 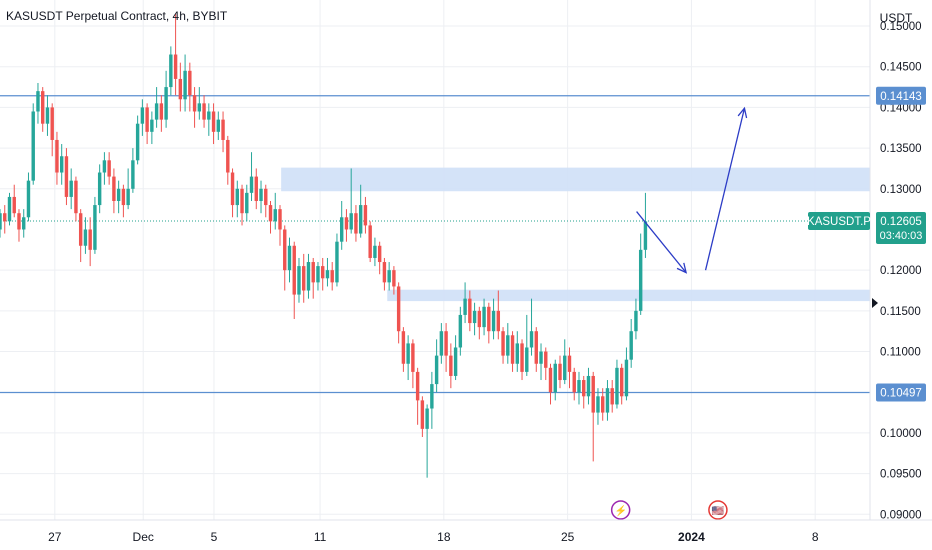 I want to click on event-glyph: ⚡, so click(x=620, y=510).